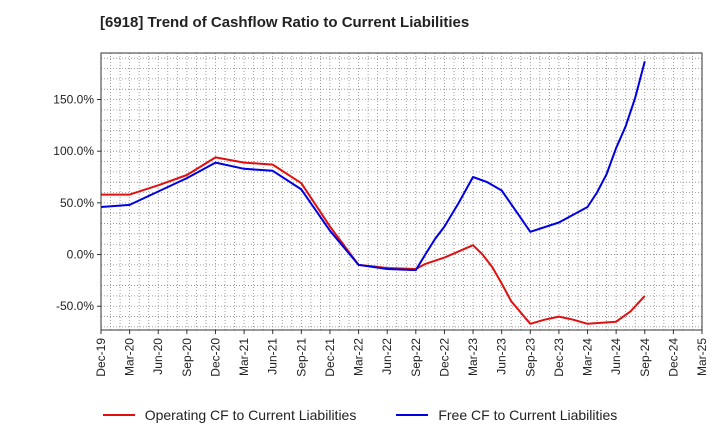 This screenshot has height=440, width=720. Describe the element at coordinates (359, 357) in the screenshot. I see `x-tick-label: Mar-22` at that location.